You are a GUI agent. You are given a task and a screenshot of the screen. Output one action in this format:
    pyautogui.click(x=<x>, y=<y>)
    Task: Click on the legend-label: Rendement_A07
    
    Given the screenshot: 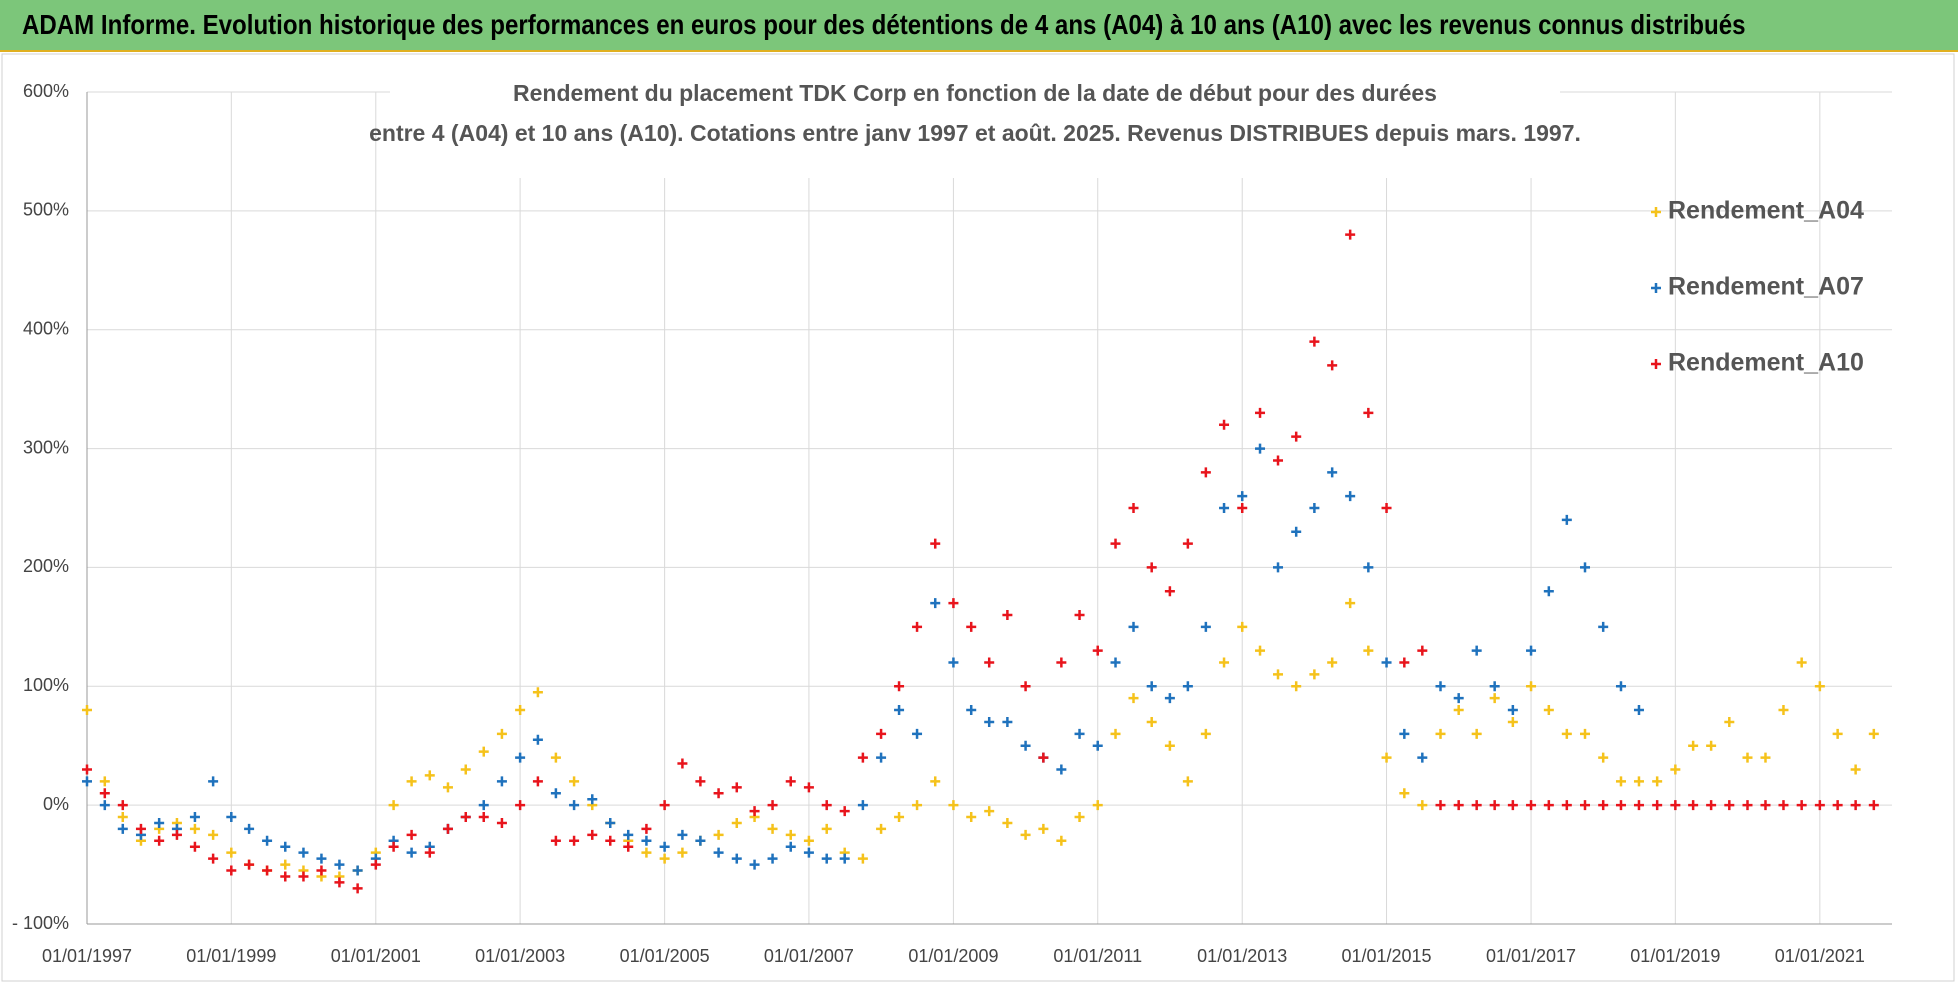 What is the action you would take?
    pyautogui.click(x=1766, y=287)
    